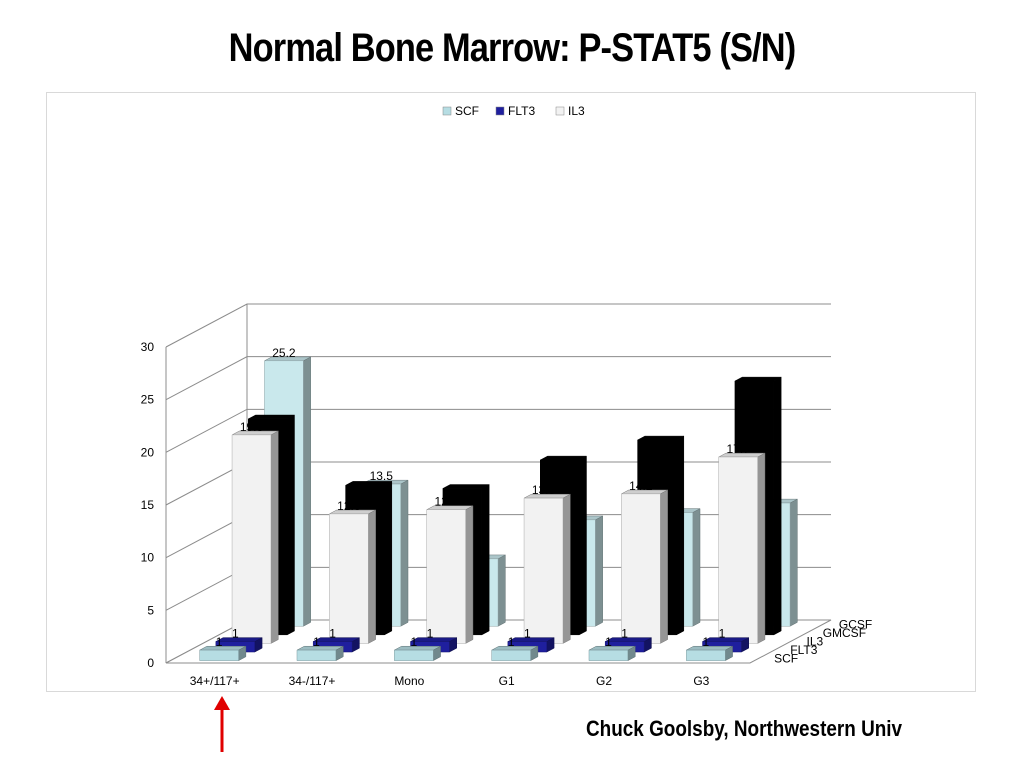  What do you see at coordinates (312, 681) in the screenshot?
I see `x-tick-label: 34-/117+` at bounding box center [312, 681].